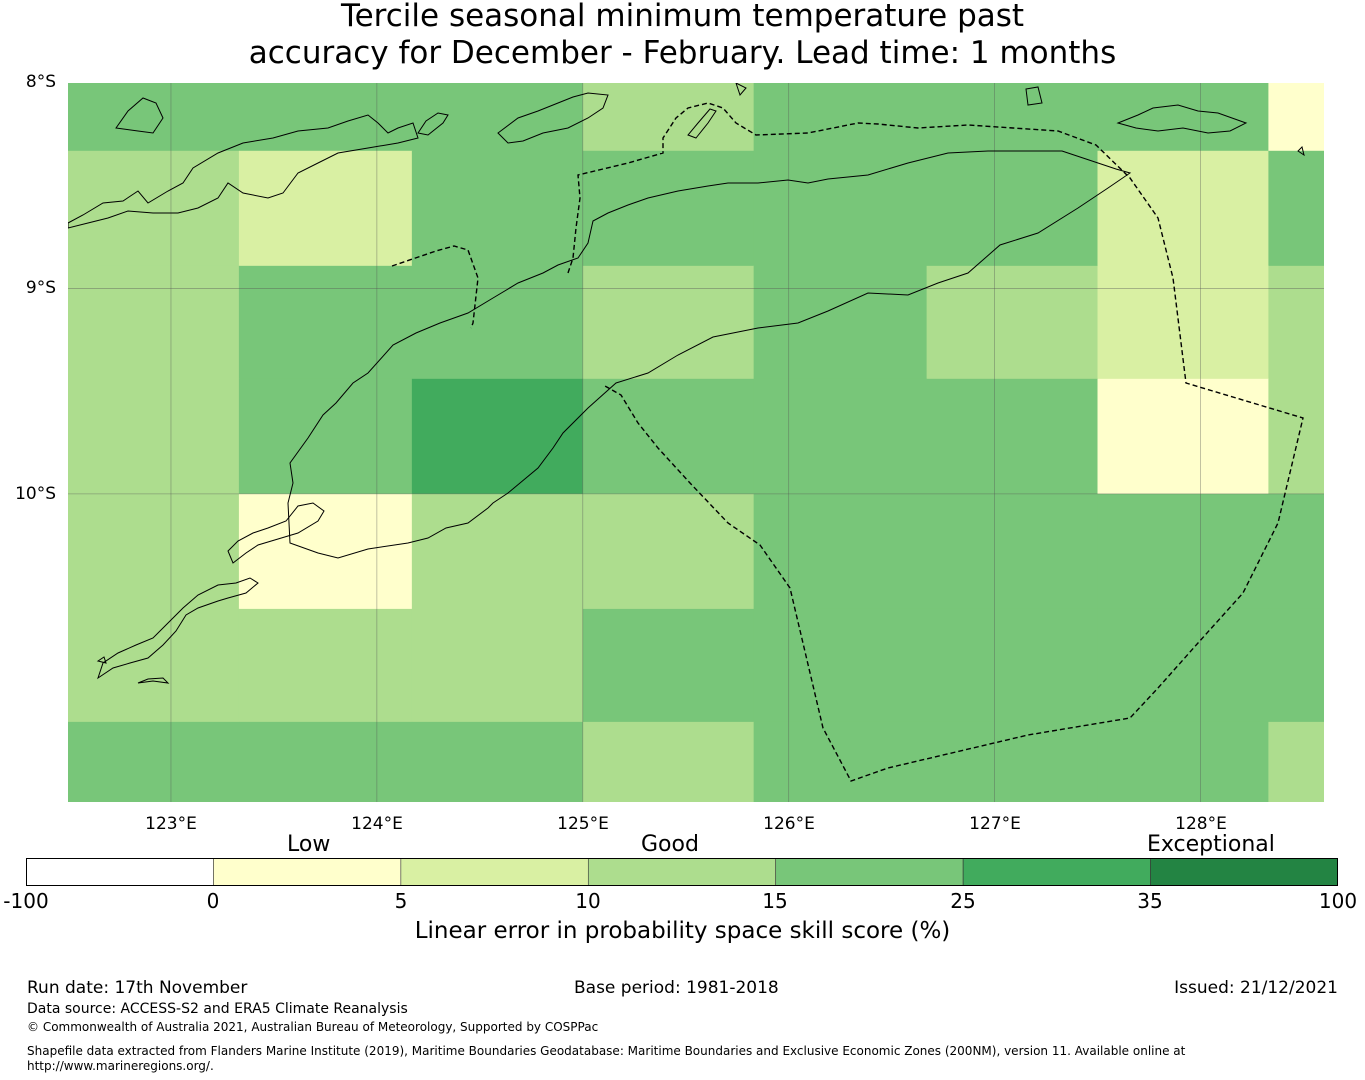 The height and width of the screenshot is (1080, 1365). I want to click on legend-category-good: Good, so click(670, 844).